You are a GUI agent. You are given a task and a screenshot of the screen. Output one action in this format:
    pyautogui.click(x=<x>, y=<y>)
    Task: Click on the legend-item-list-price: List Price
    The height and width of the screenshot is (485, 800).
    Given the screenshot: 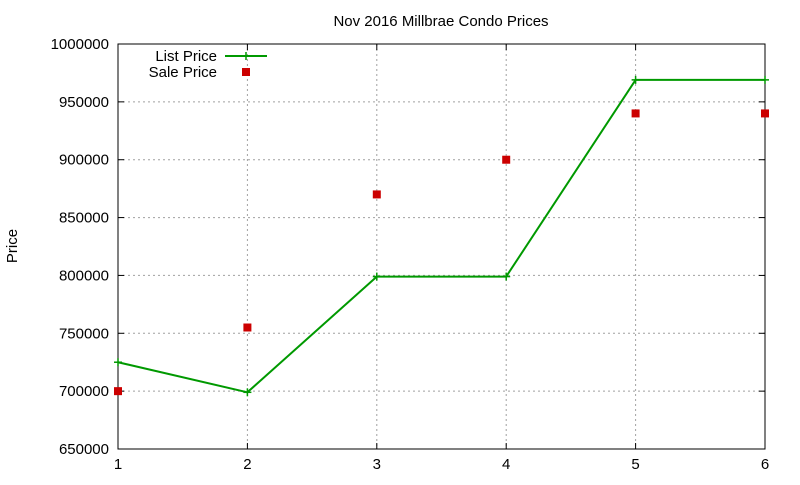 What is the action you would take?
    pyautogui.click(x=211, y=56)
    